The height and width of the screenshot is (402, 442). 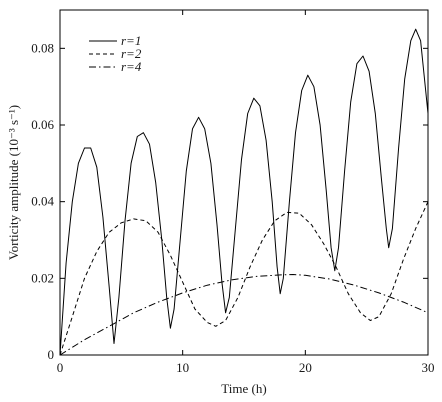 I want to click on x-tick-label: 30, so click(x=428, y=367).